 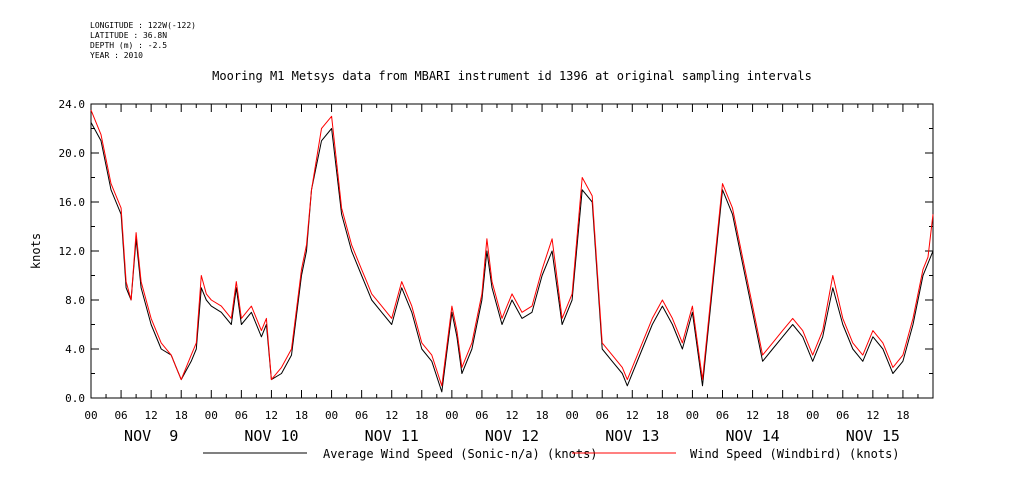 I want to click on y-tick-label: 4.0, so click(x=75, y=349).